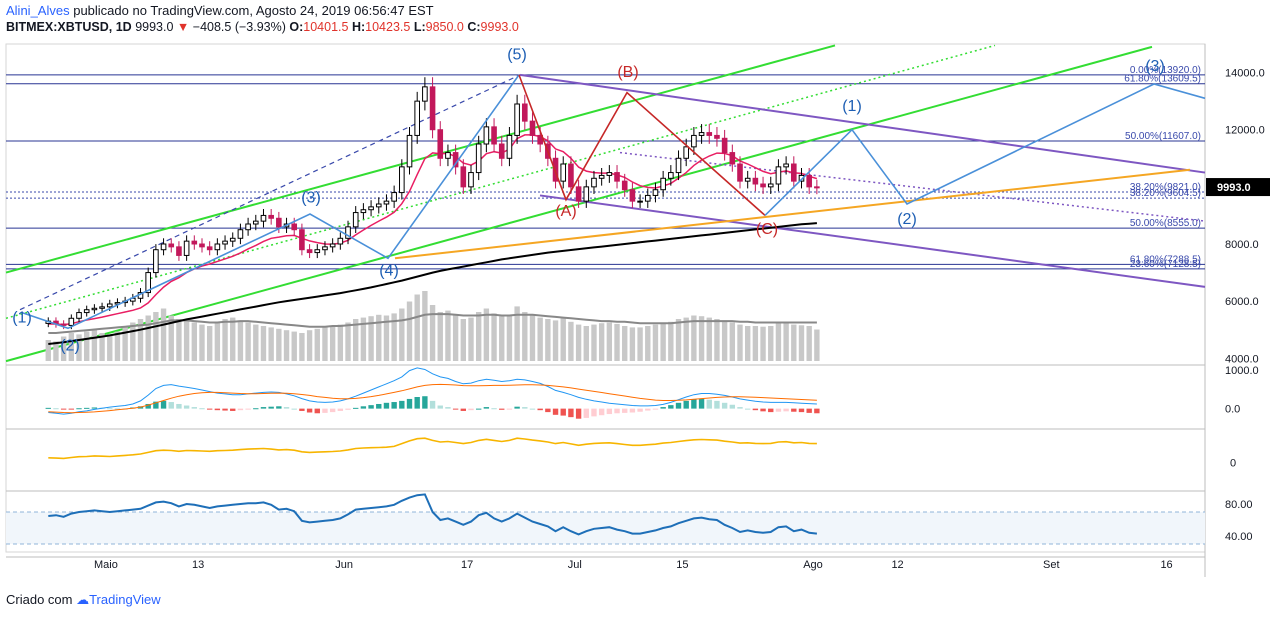 This screenshot has width=1274, height=623. What do you see at coordinates (642, 145) in the screenshot?
I see `elliott-correction-path` at bounding box center [642, 145].